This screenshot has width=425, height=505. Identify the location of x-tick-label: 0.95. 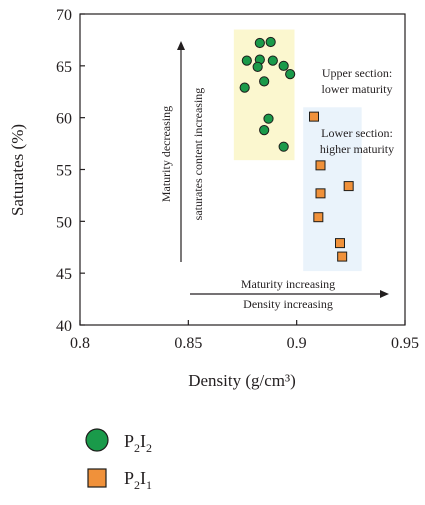
(405, 343).